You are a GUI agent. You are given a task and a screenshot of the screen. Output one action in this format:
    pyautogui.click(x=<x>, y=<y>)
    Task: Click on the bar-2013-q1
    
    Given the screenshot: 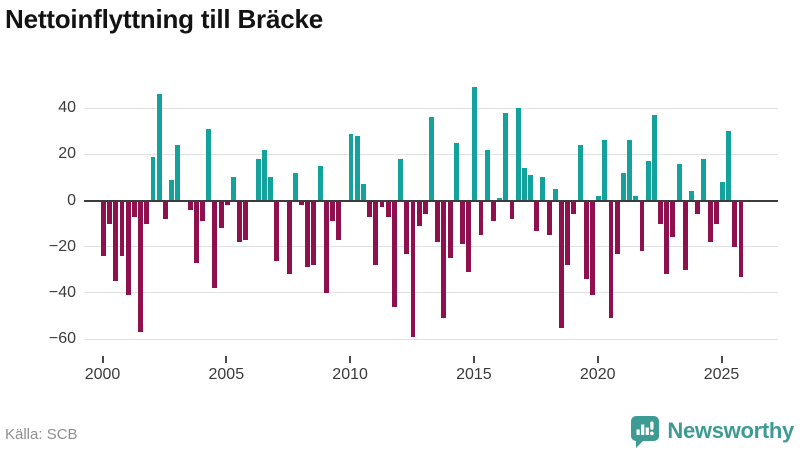 What is the action you would take?
    pyautogui.click(x=425, y=207)
    